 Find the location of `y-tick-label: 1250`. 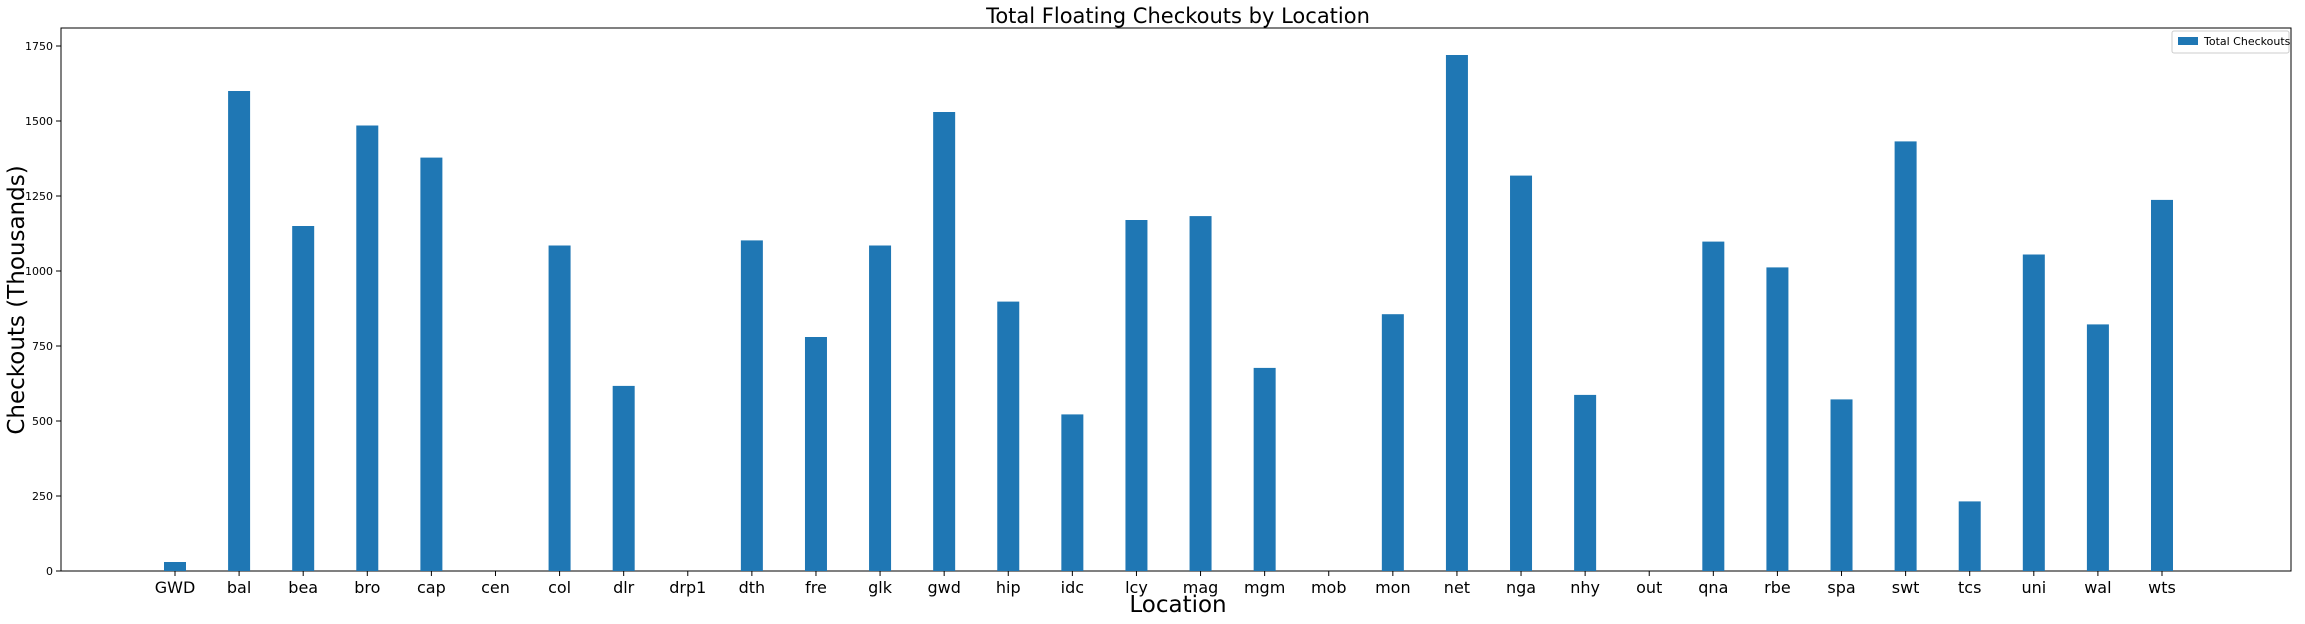

y-tick-label: 1250 is located at coordinates (39, 196).